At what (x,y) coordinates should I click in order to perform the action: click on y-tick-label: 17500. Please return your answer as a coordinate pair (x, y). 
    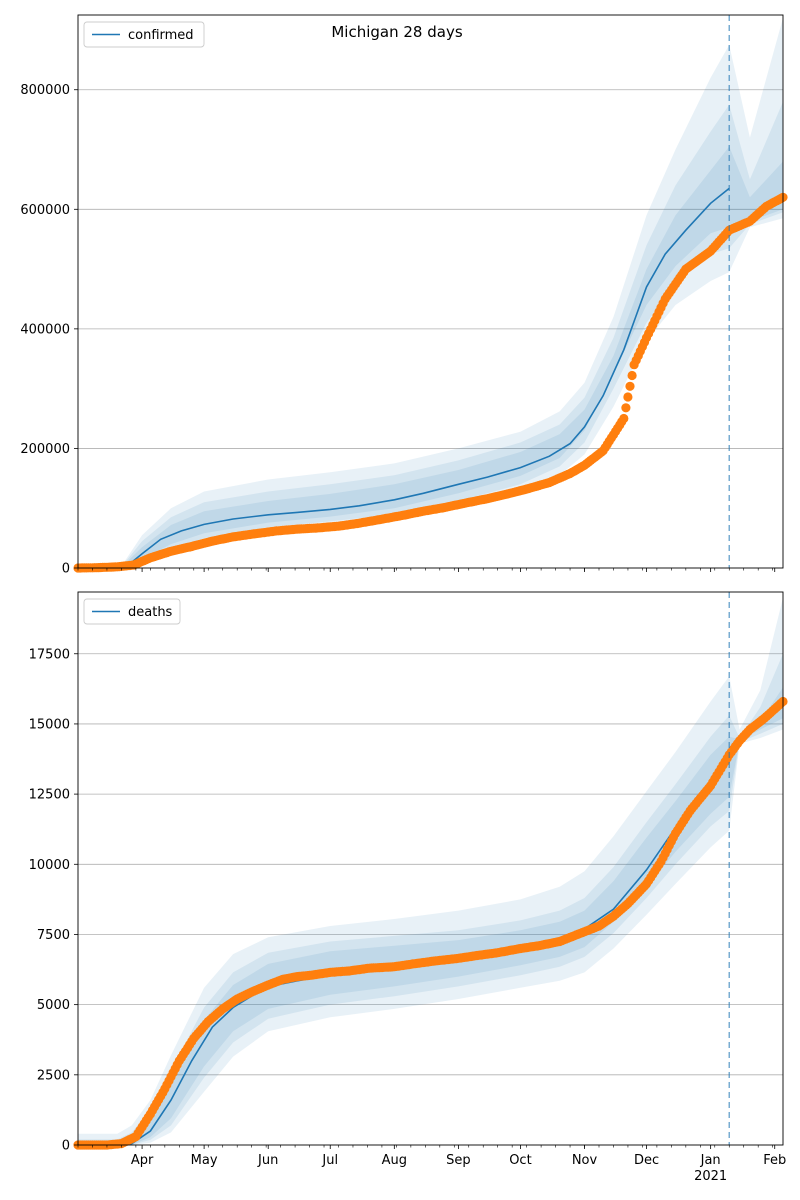
    Looking at the image, I should click on (49, 654).